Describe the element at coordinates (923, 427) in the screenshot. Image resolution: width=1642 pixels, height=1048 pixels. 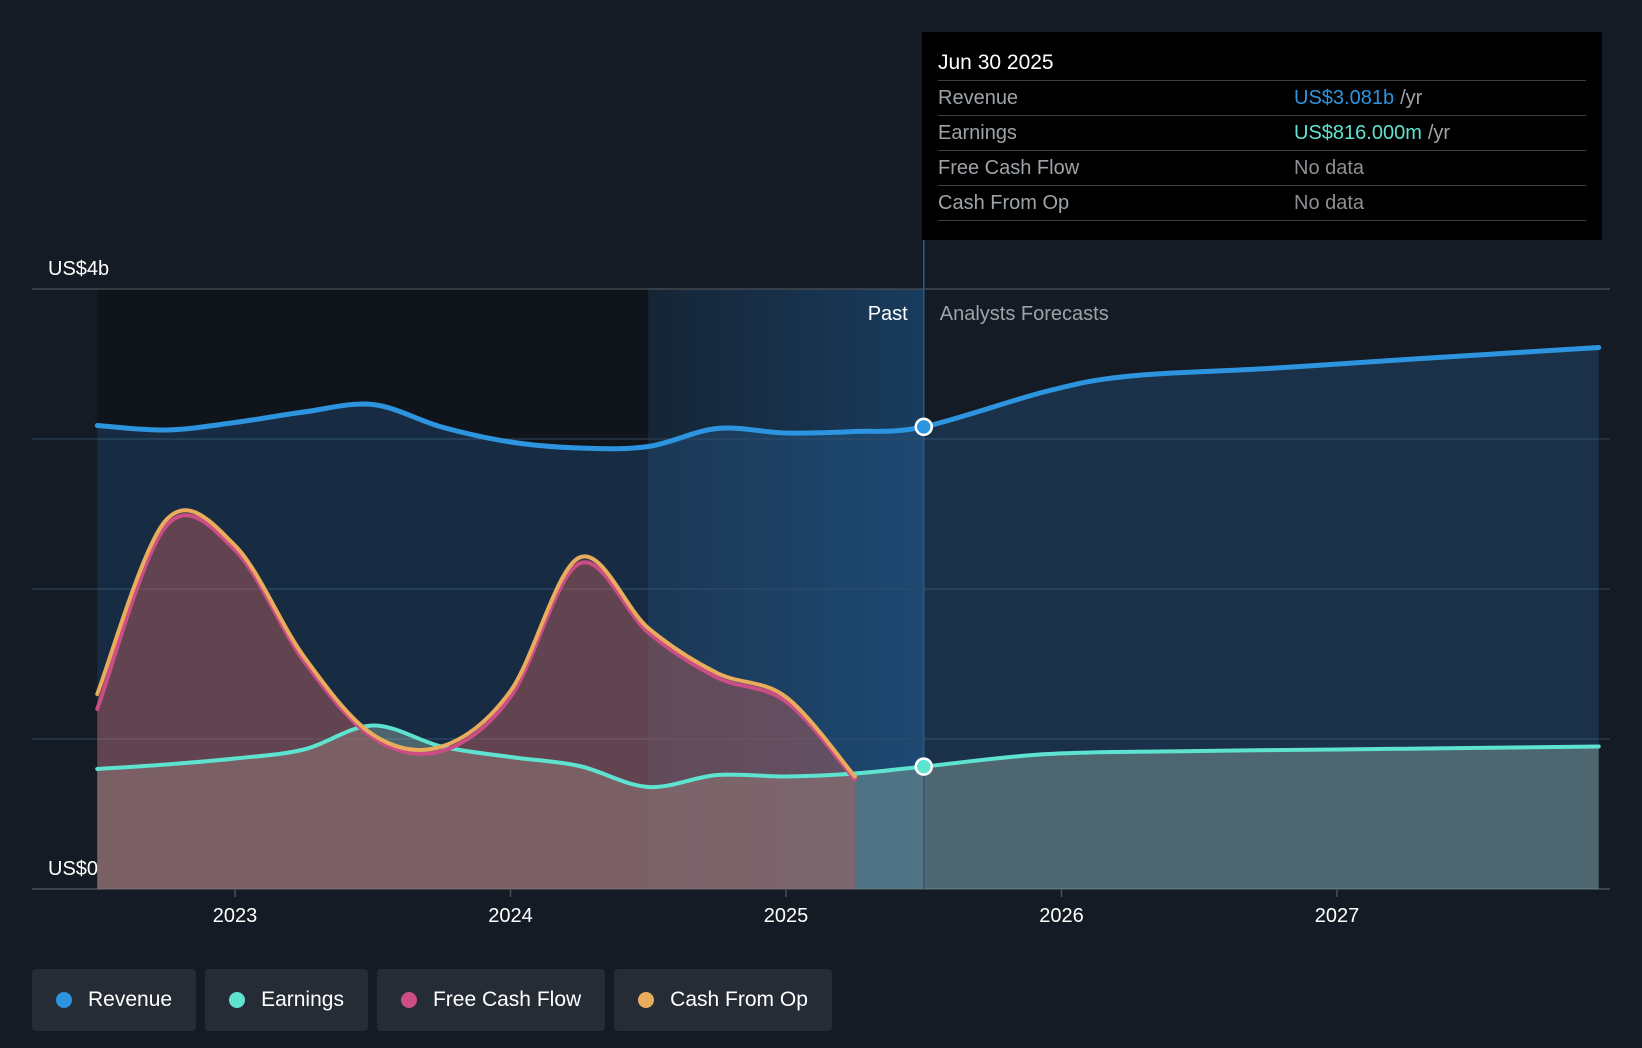
I see `revenue-highlight-point` at that location.